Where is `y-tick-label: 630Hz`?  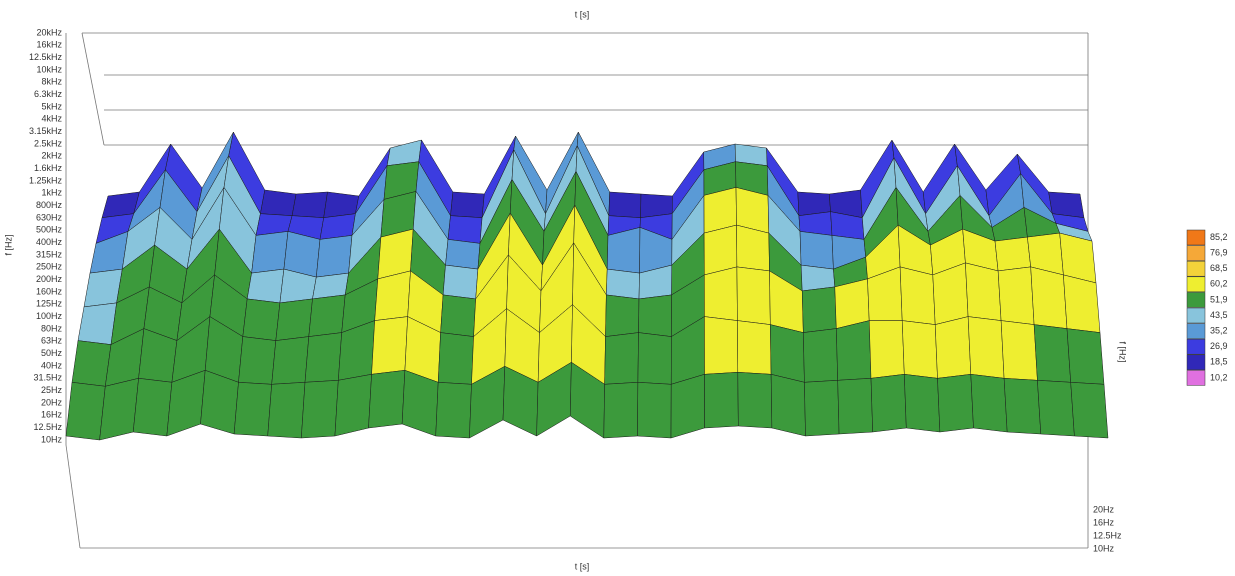 y-tick-label: 630Hz is located at coordinates (49, 217).